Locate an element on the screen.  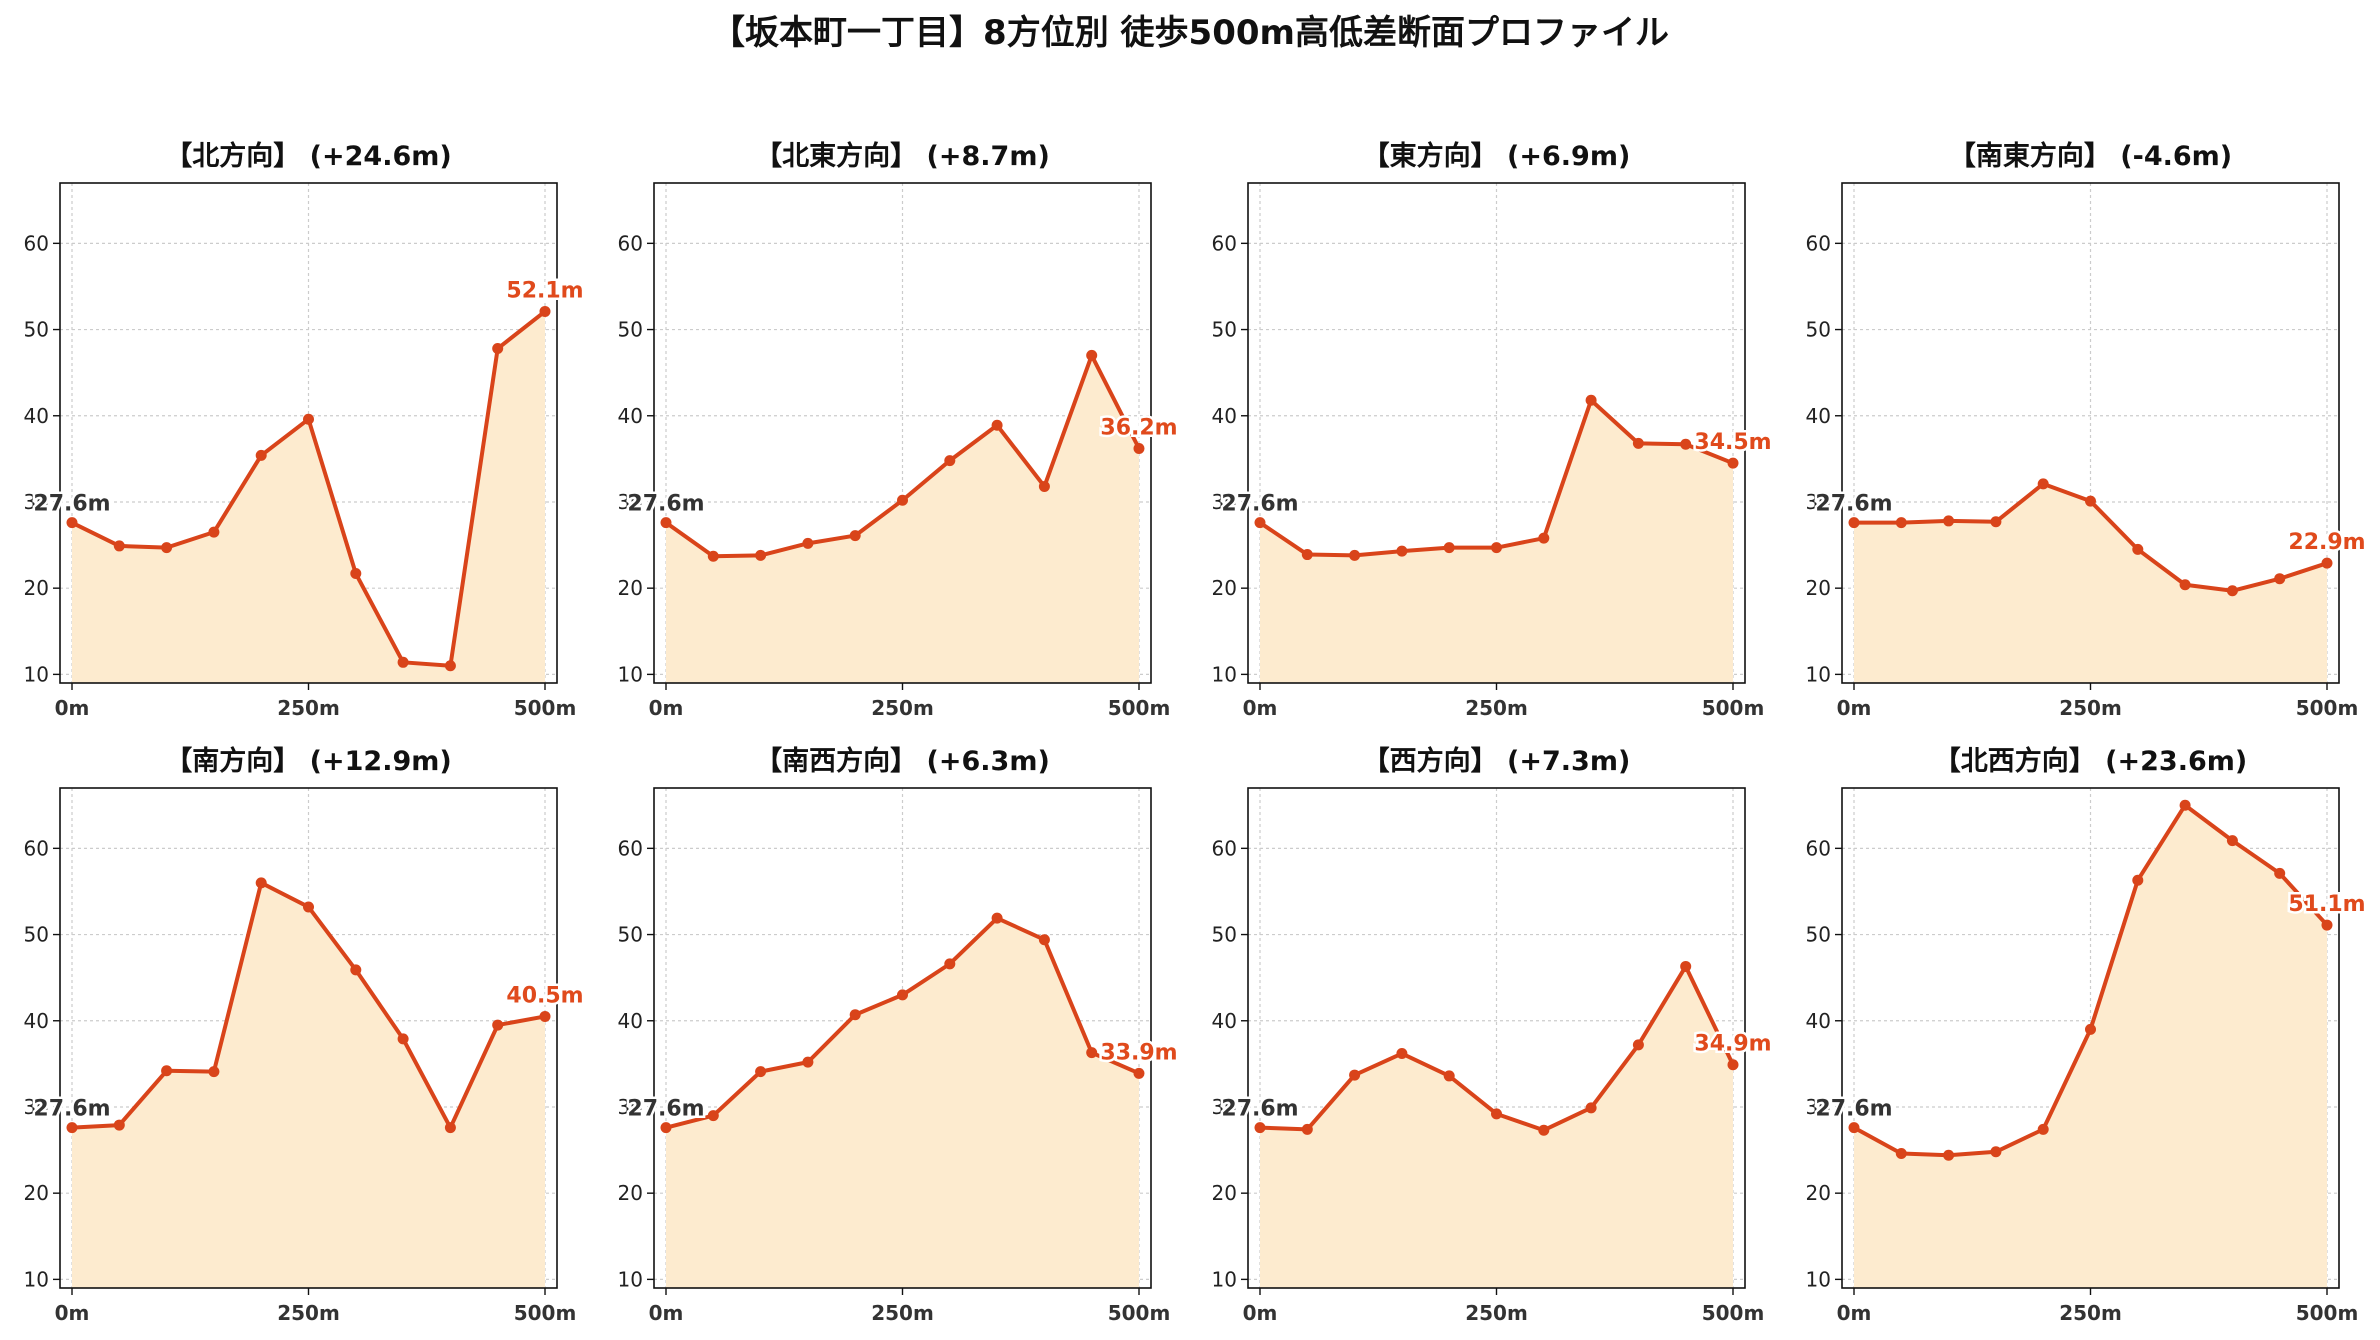
end-elevation-label: 36.2m is located at coordinates (1138, 428).